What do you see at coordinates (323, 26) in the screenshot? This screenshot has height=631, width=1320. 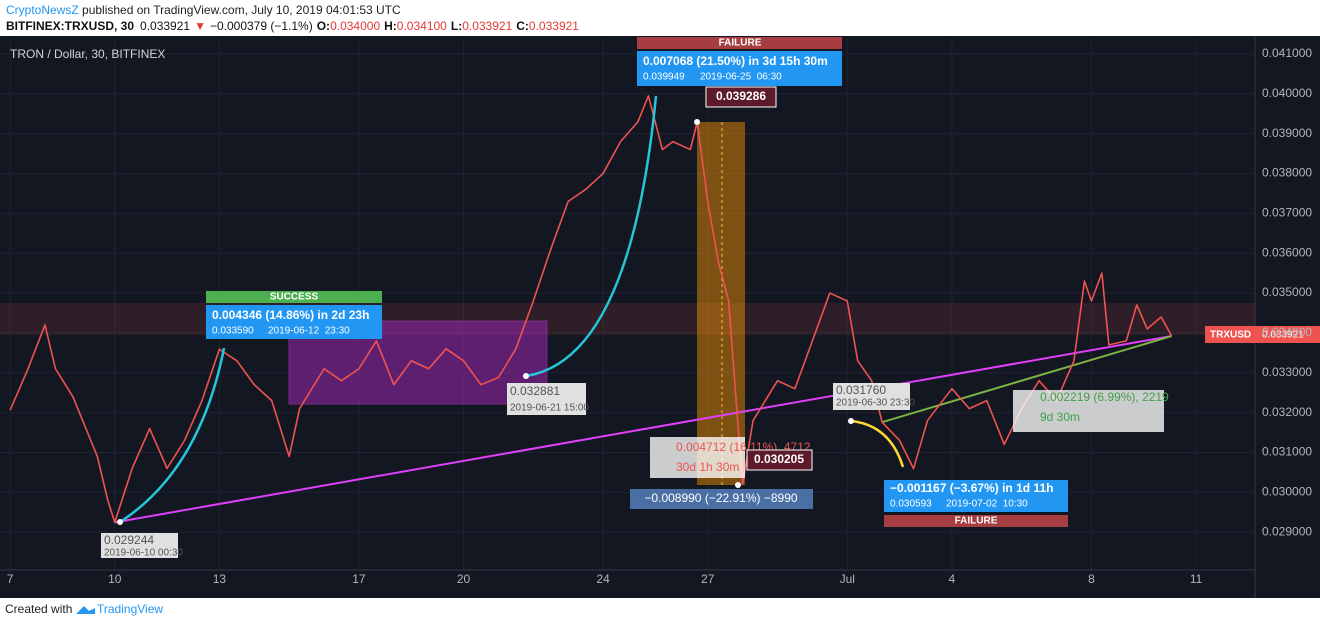 I see `open-label: O:` at bounding box center [323, 26].